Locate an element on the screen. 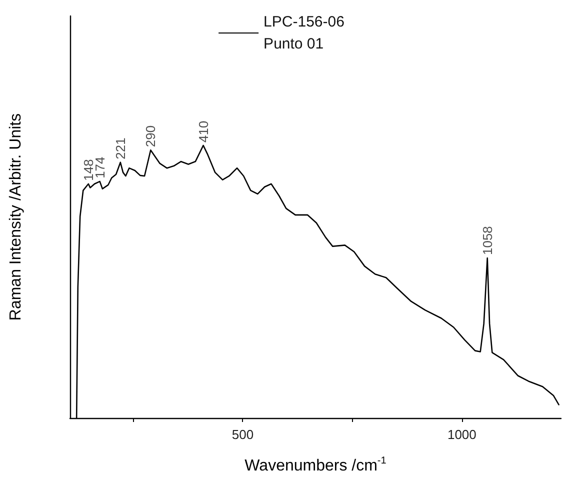  annotation: 290 is located at coordinates (150, 136).